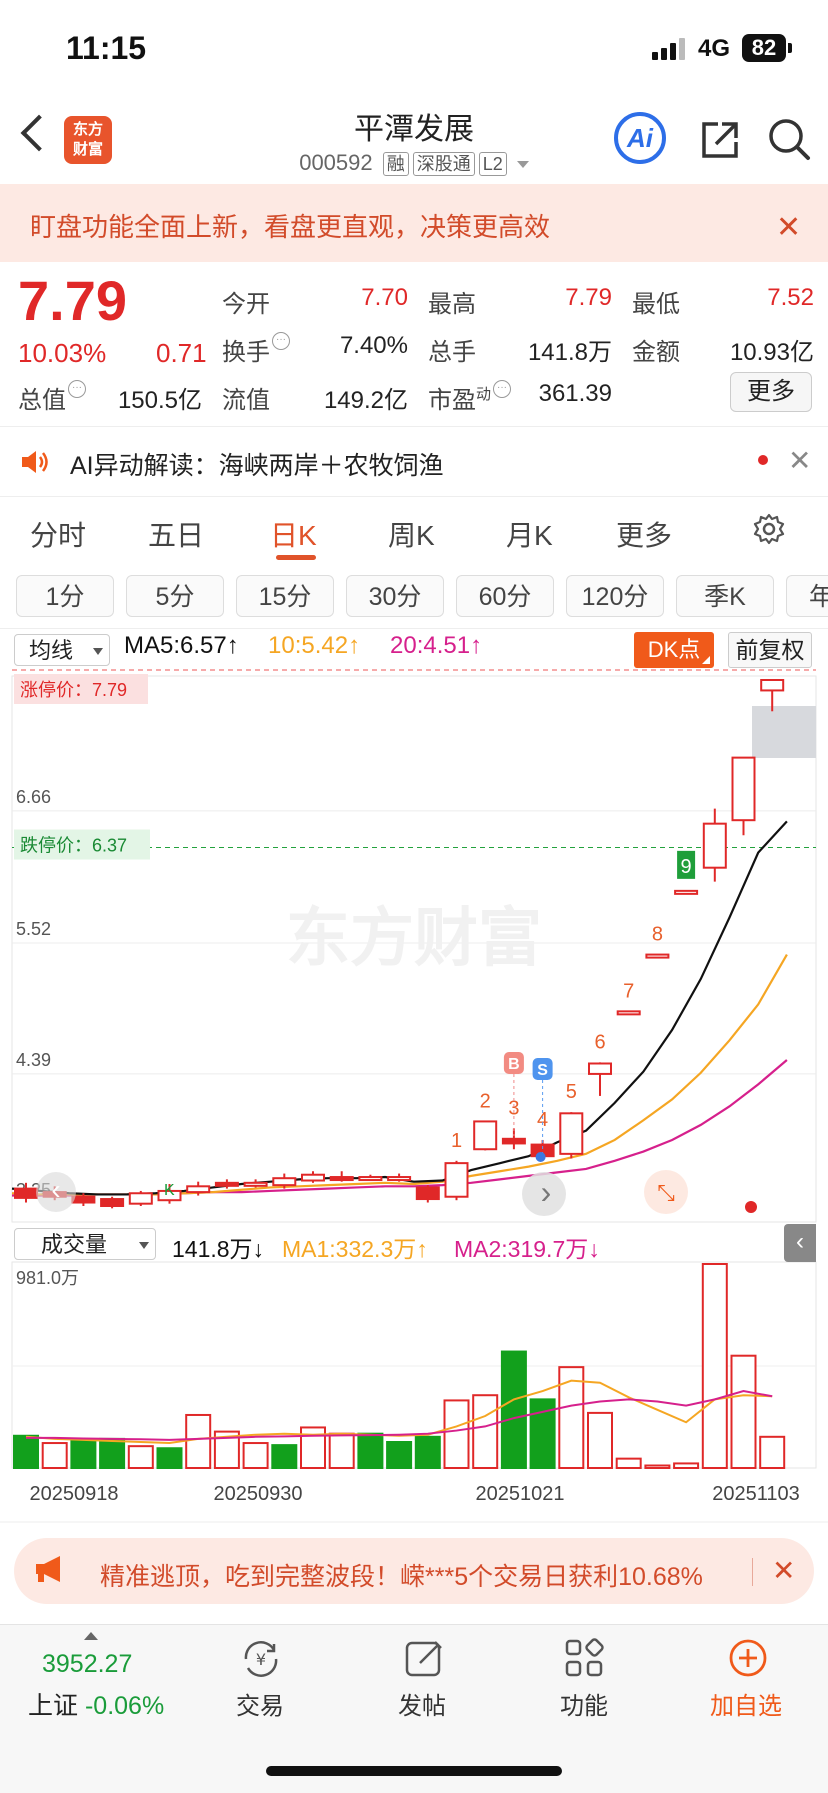 The height and width of the screenshot is (1793, 828). What do you see at coordinates (436, 645) in the screenshot?
I see `ma20-value: 20:4.51↑` at bounding box center [436, 645].